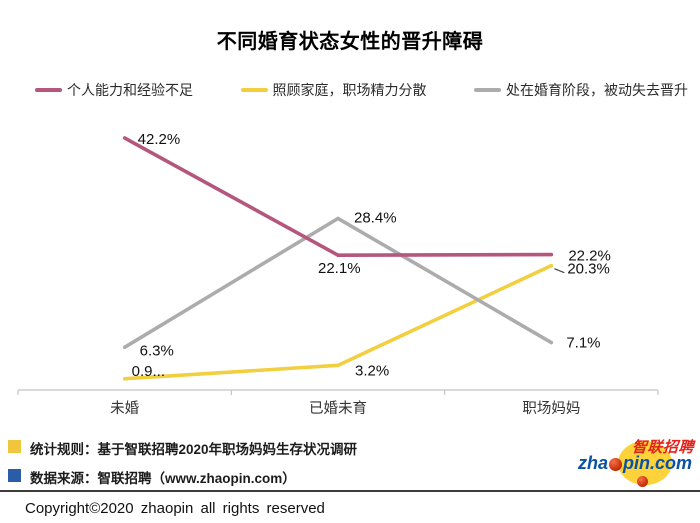 Image resolution: width=700 pixels, height=523 pixels. I want to click on legend-item-stage: 处在婚育阶段，被动失去晋升, so click(581, 90).